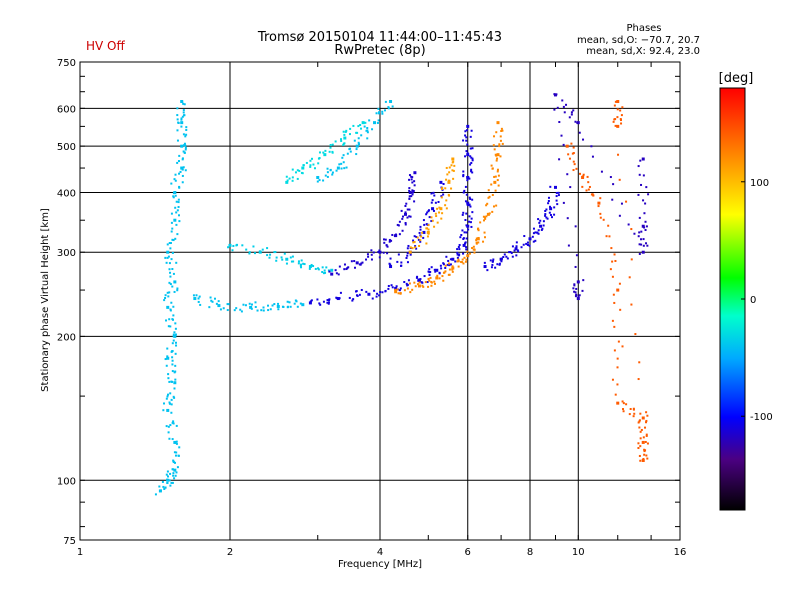 The image size is (800, 600). I want to click on hv-status: HV Off, so click(105, 46).